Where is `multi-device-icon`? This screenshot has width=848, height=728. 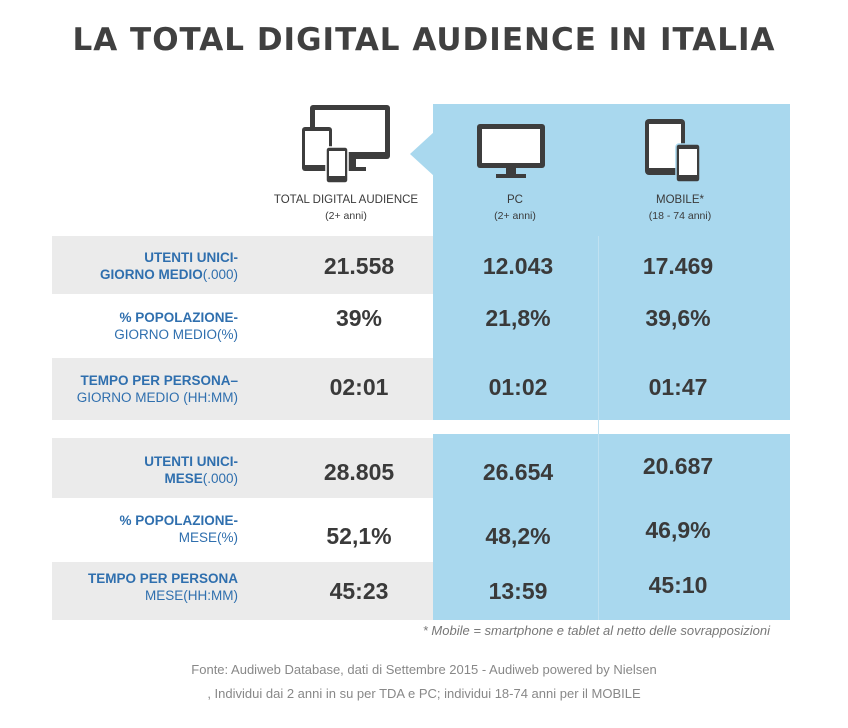
multi-device-icon is located at coordinates (346, 144).